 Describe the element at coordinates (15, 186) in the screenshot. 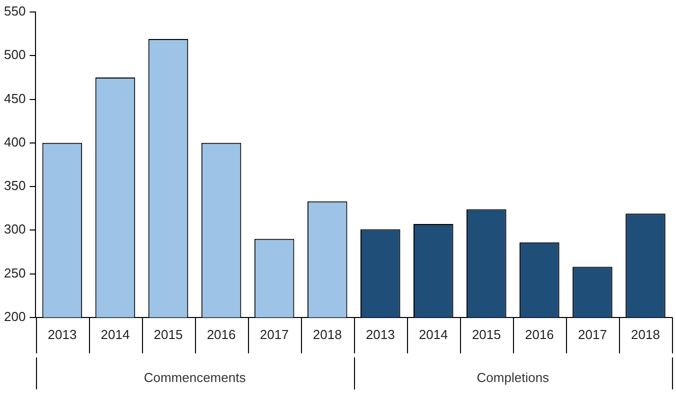

I see `y-tick-label: 350` at that location.